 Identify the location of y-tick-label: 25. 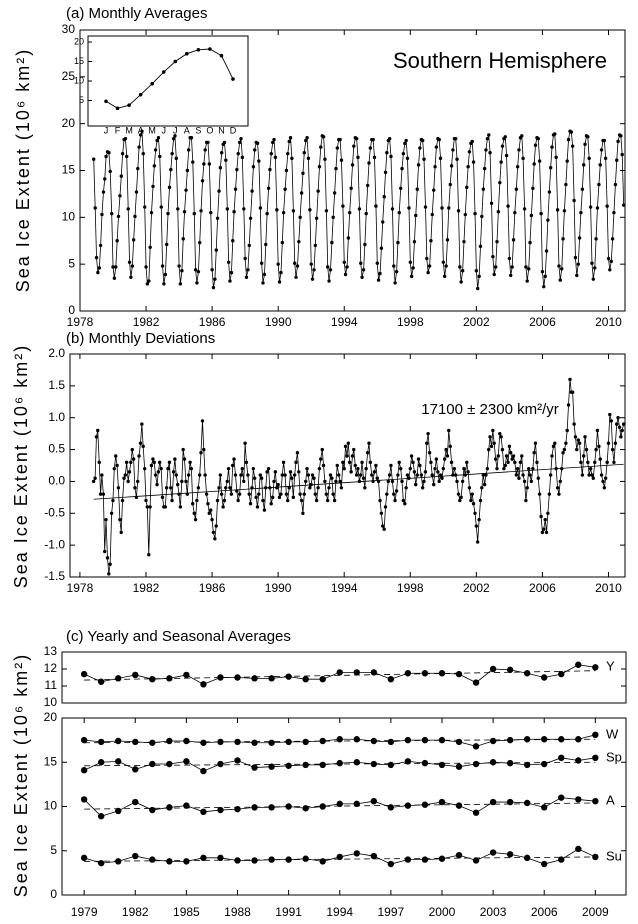
(69, 76).